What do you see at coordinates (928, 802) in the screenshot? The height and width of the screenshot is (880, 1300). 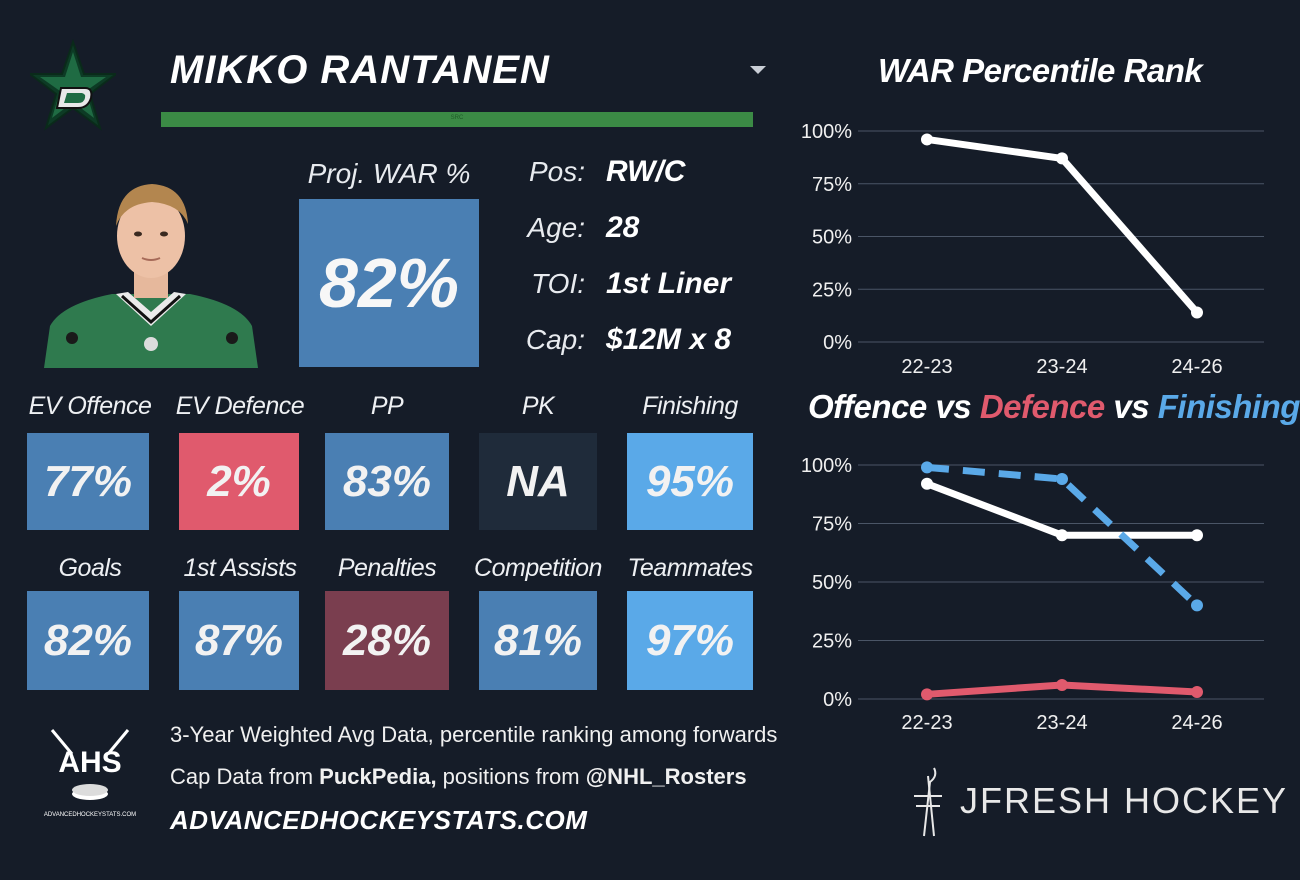 I see `jfresh-logo-icon` at bounding box center [928, 802].